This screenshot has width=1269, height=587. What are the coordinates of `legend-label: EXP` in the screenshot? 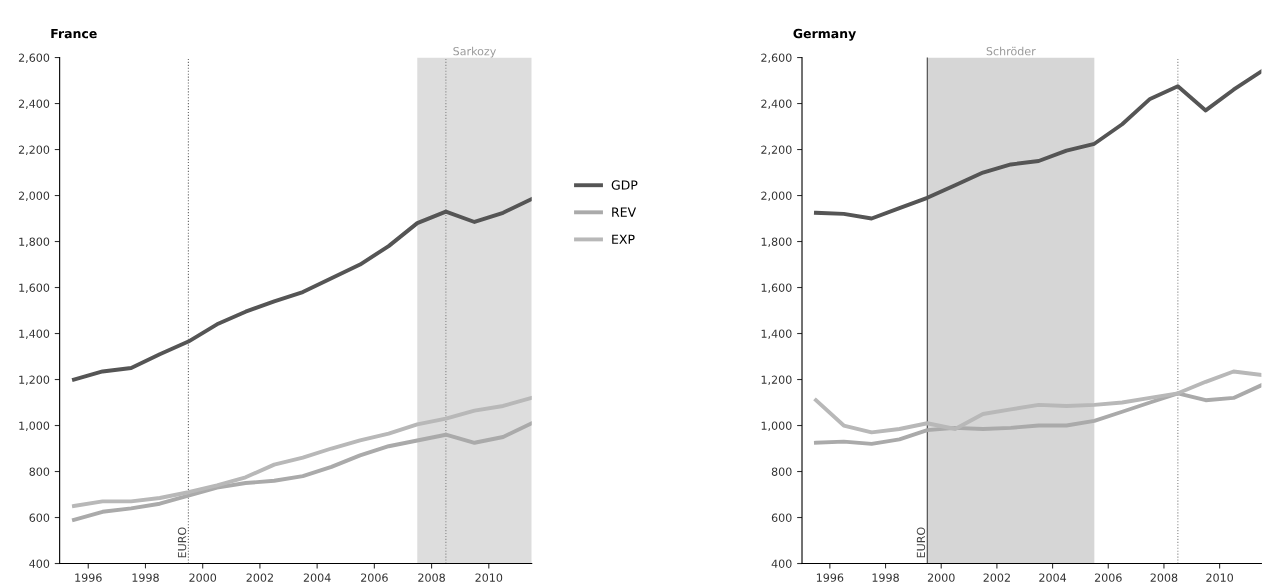 It's located at (623, 239).